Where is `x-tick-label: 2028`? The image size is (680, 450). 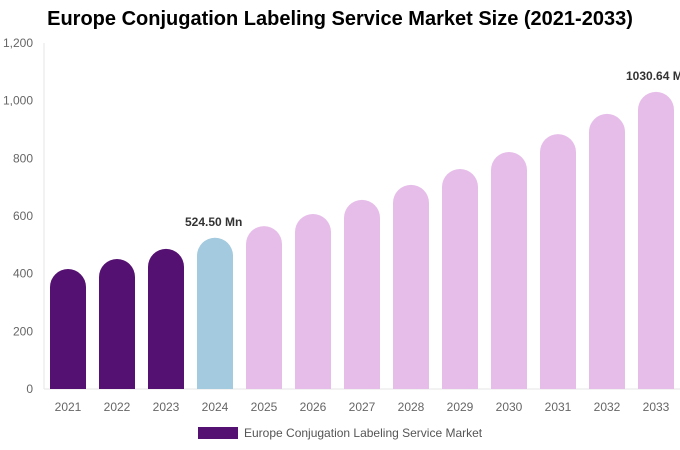 x-tick-label: 2028 is located at coordinates (411, 407).